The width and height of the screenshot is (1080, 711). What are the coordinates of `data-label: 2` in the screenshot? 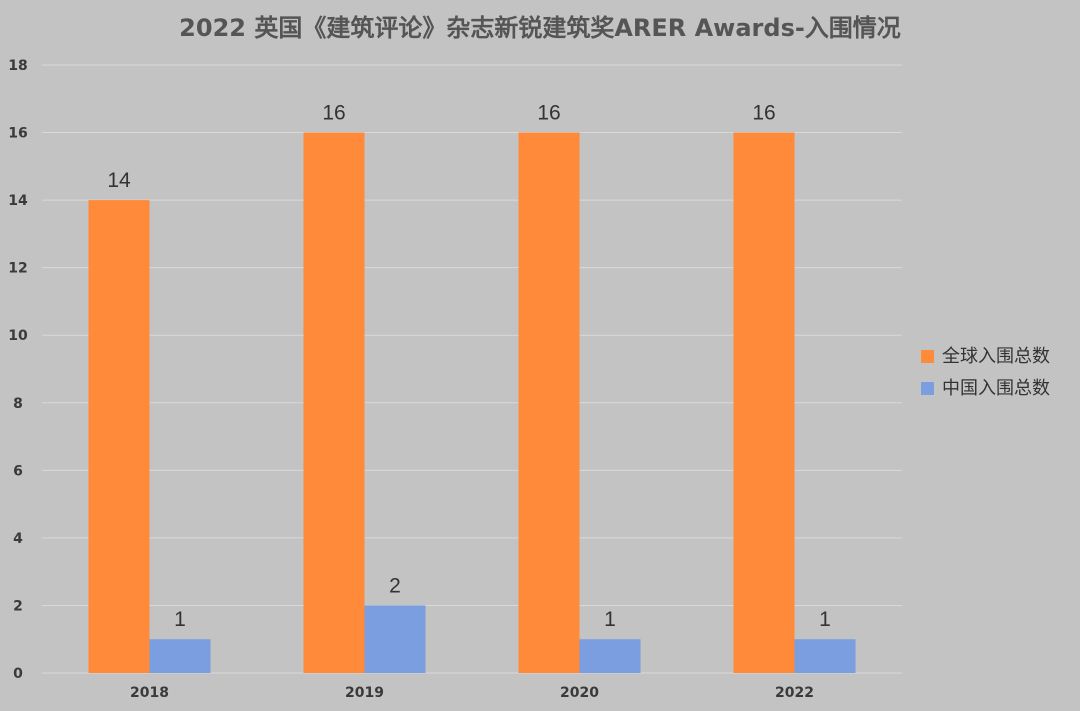 It's located at (395, 585).